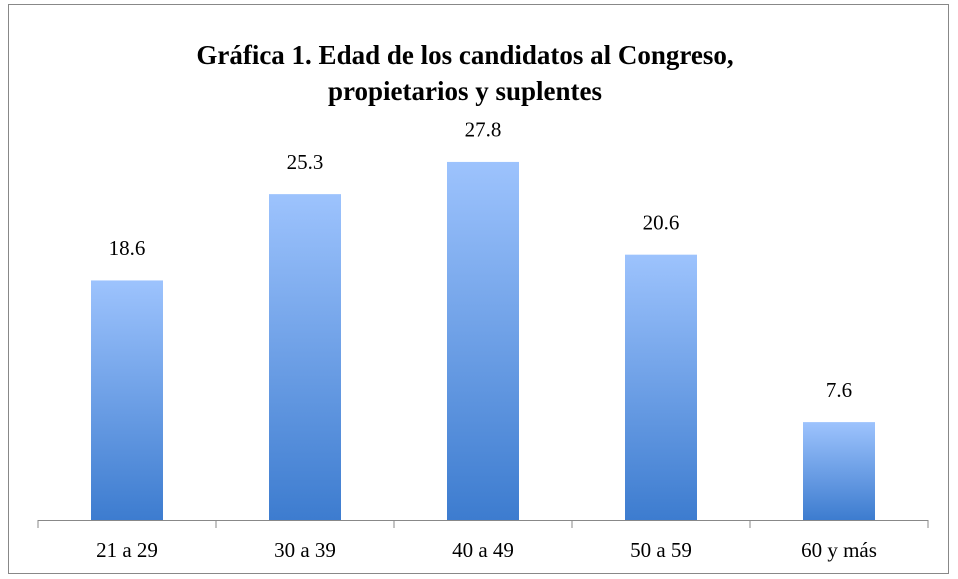 The width and height of the screenshot is (958, 579). Describe the element at coordinates (661, 550) in the screenshot. I see `x-tick-label: 50 a 59` at that location.